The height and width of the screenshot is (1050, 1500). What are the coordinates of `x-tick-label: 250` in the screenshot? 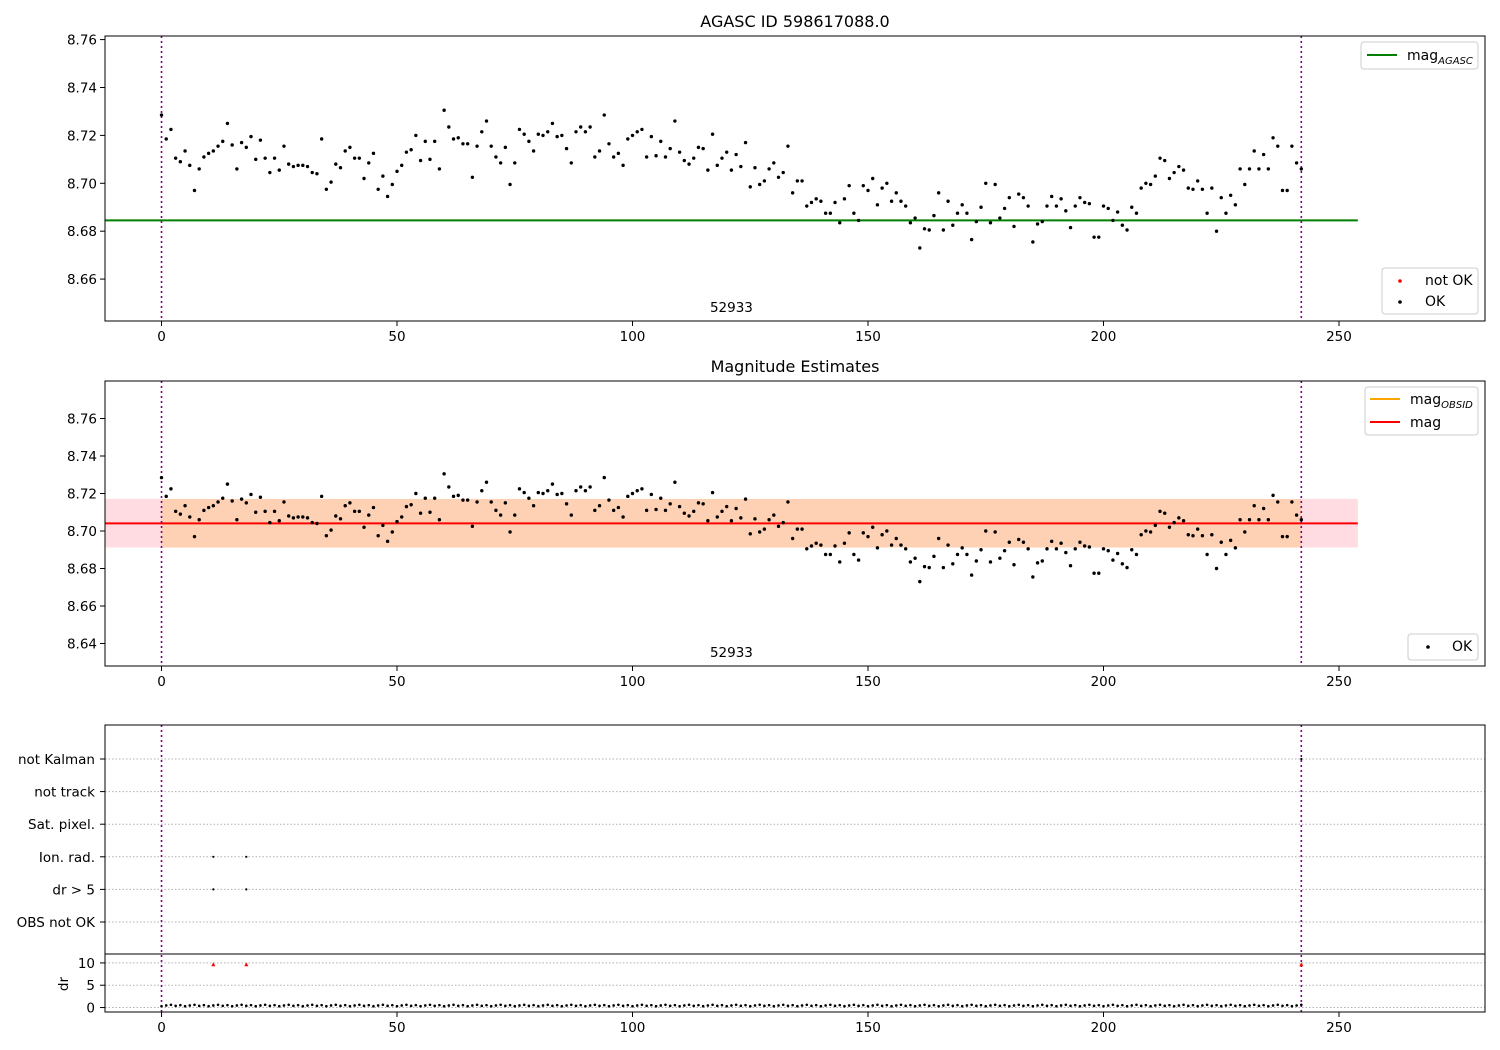 It's located at (1339, 682).